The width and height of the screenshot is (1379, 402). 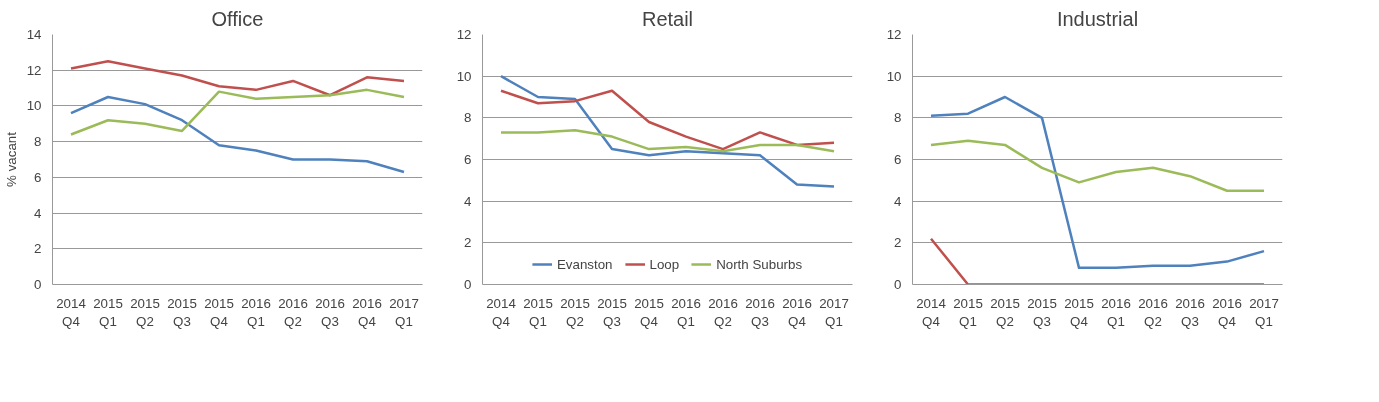 I want to click on legend-label: North Suburbs, so click(x=759, y=264).